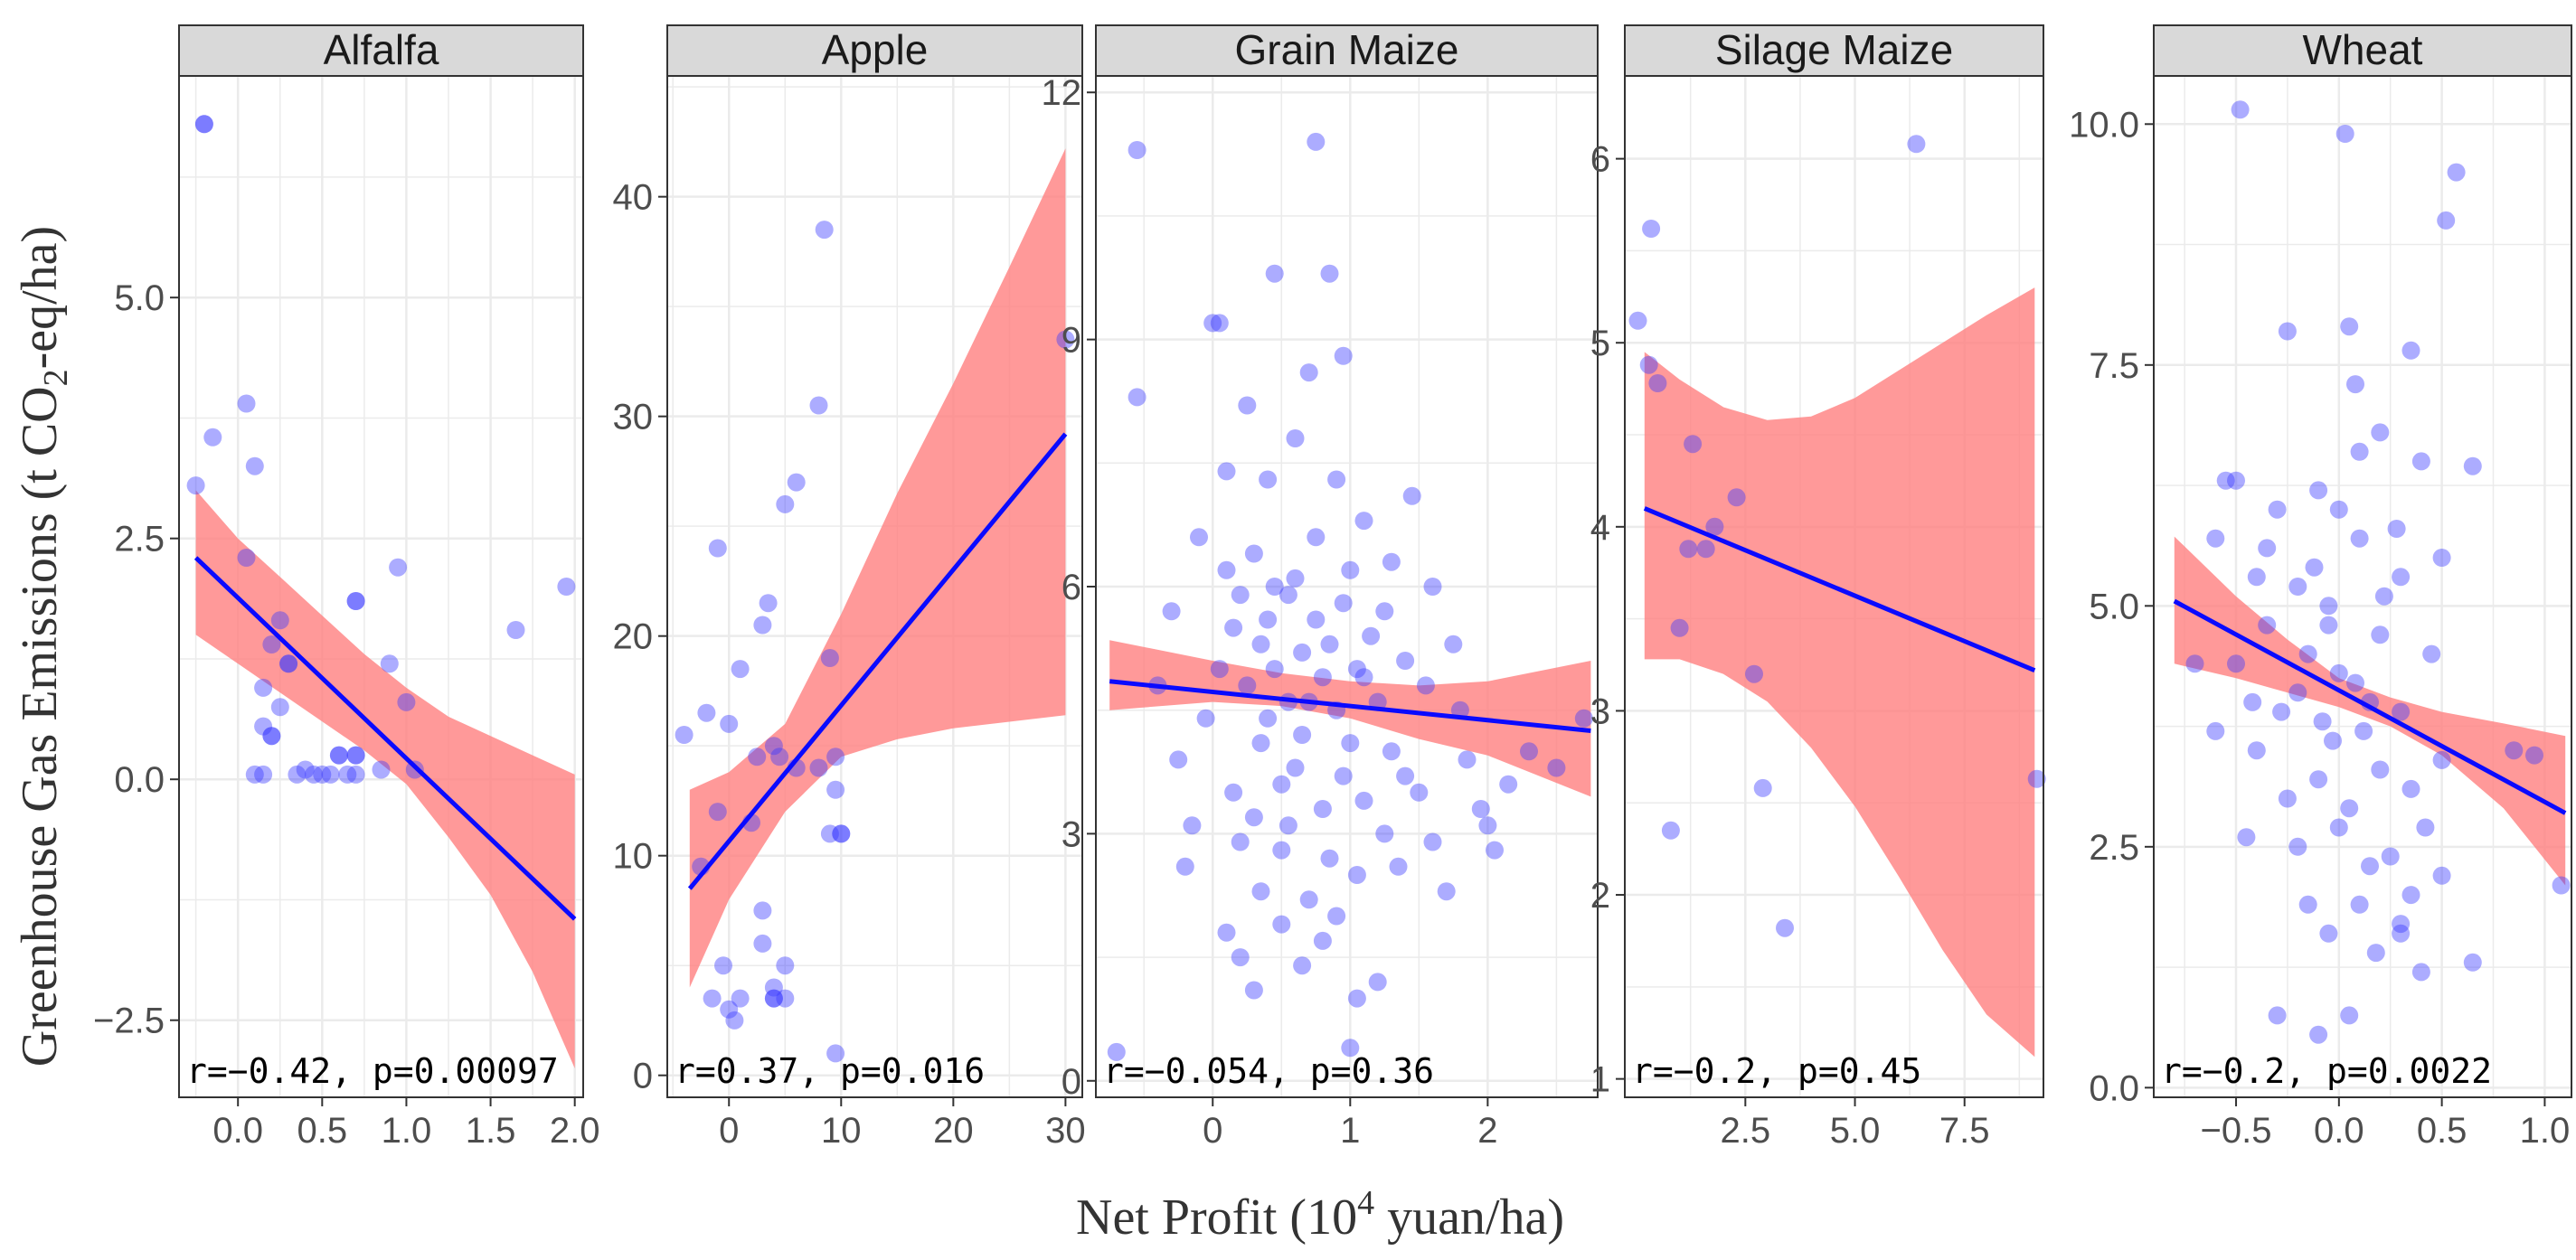 The width and height of the screenshot is (2576, 1260). I want to click on y-tick-label: 2, so click(1600, 896).